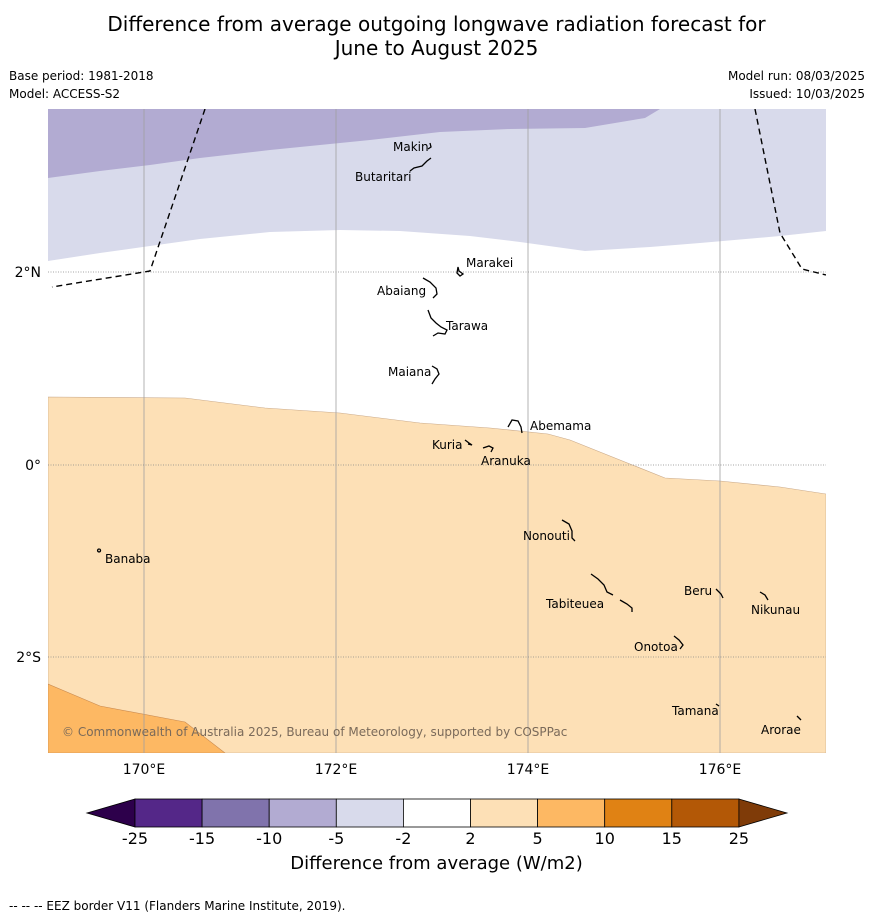 The image size is (873, 919). What do you see at coordinates (403, 838) in the screenshot?
I see `colorbar-tick-label: -2` at bounding box center [403, 838].